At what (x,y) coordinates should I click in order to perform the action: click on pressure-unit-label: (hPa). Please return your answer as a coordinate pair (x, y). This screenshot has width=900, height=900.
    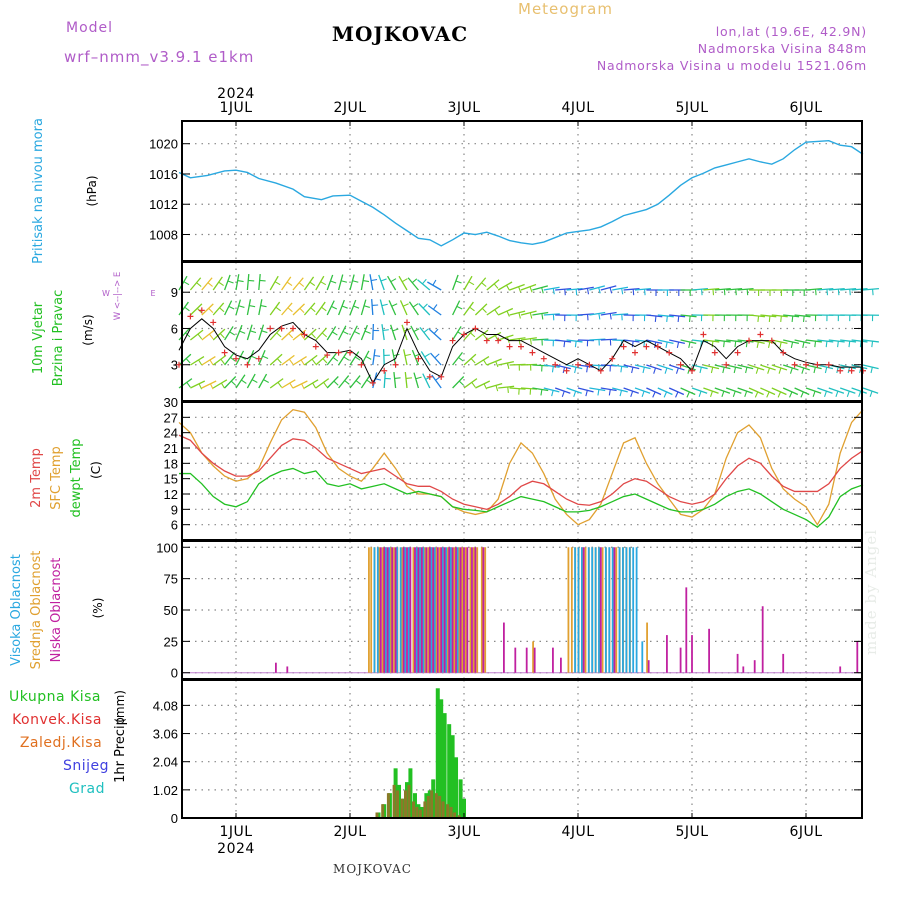
    Looking at the image, I should click on (92, 190).